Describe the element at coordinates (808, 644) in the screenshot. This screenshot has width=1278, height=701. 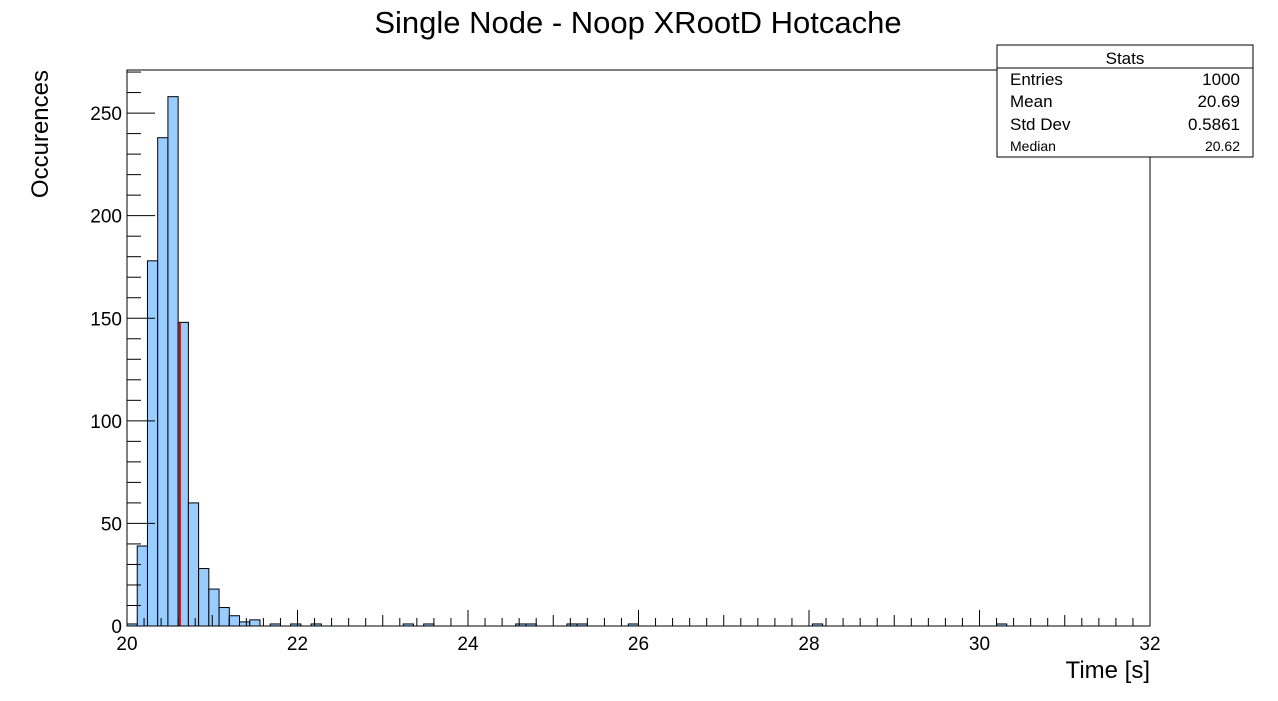
I see `x-tick-label: 28` at that location.